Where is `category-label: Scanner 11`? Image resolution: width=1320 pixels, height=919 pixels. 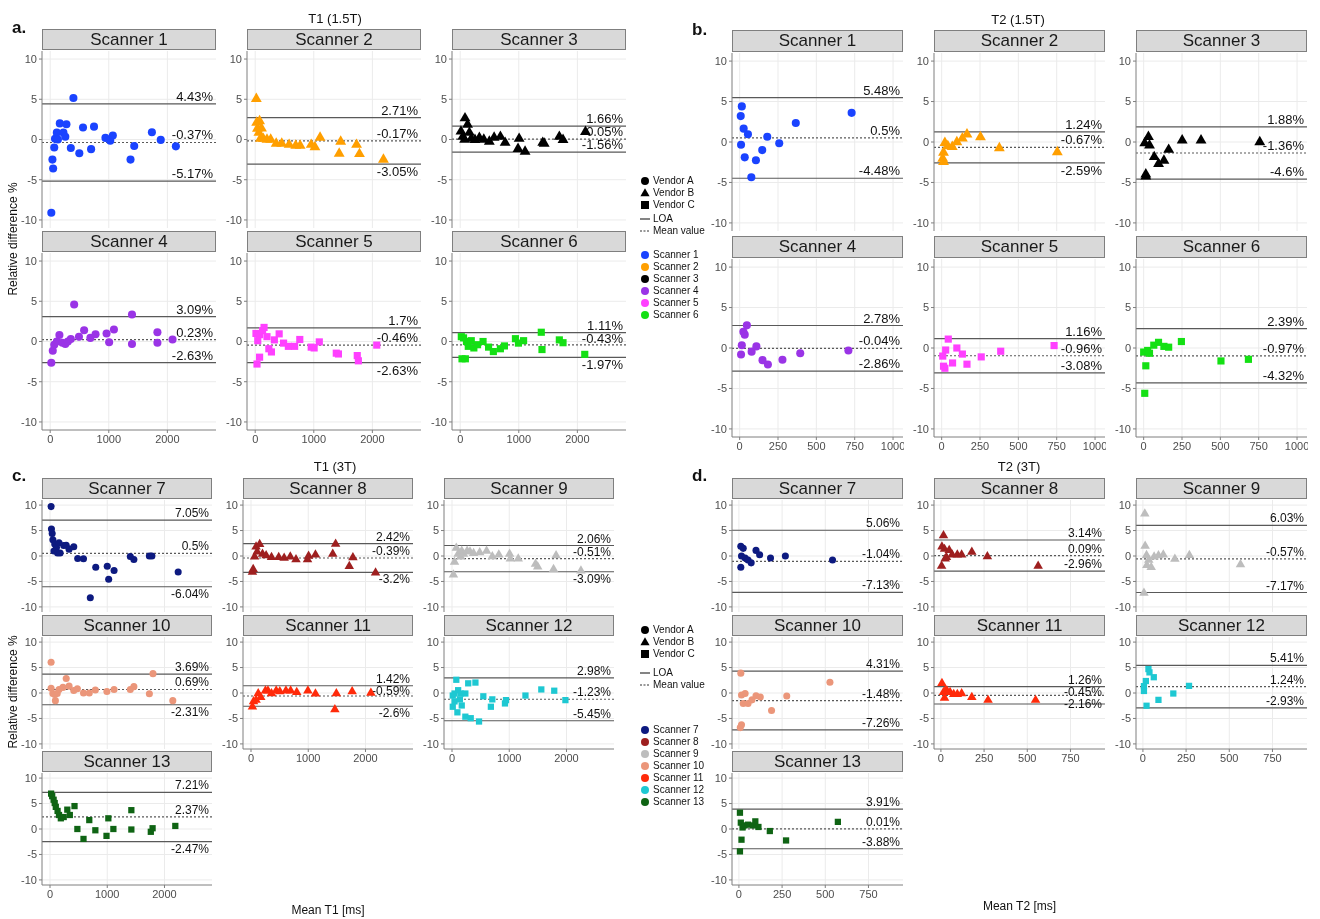 category-label: Scanner 11 is located at coordinates (678, 778).